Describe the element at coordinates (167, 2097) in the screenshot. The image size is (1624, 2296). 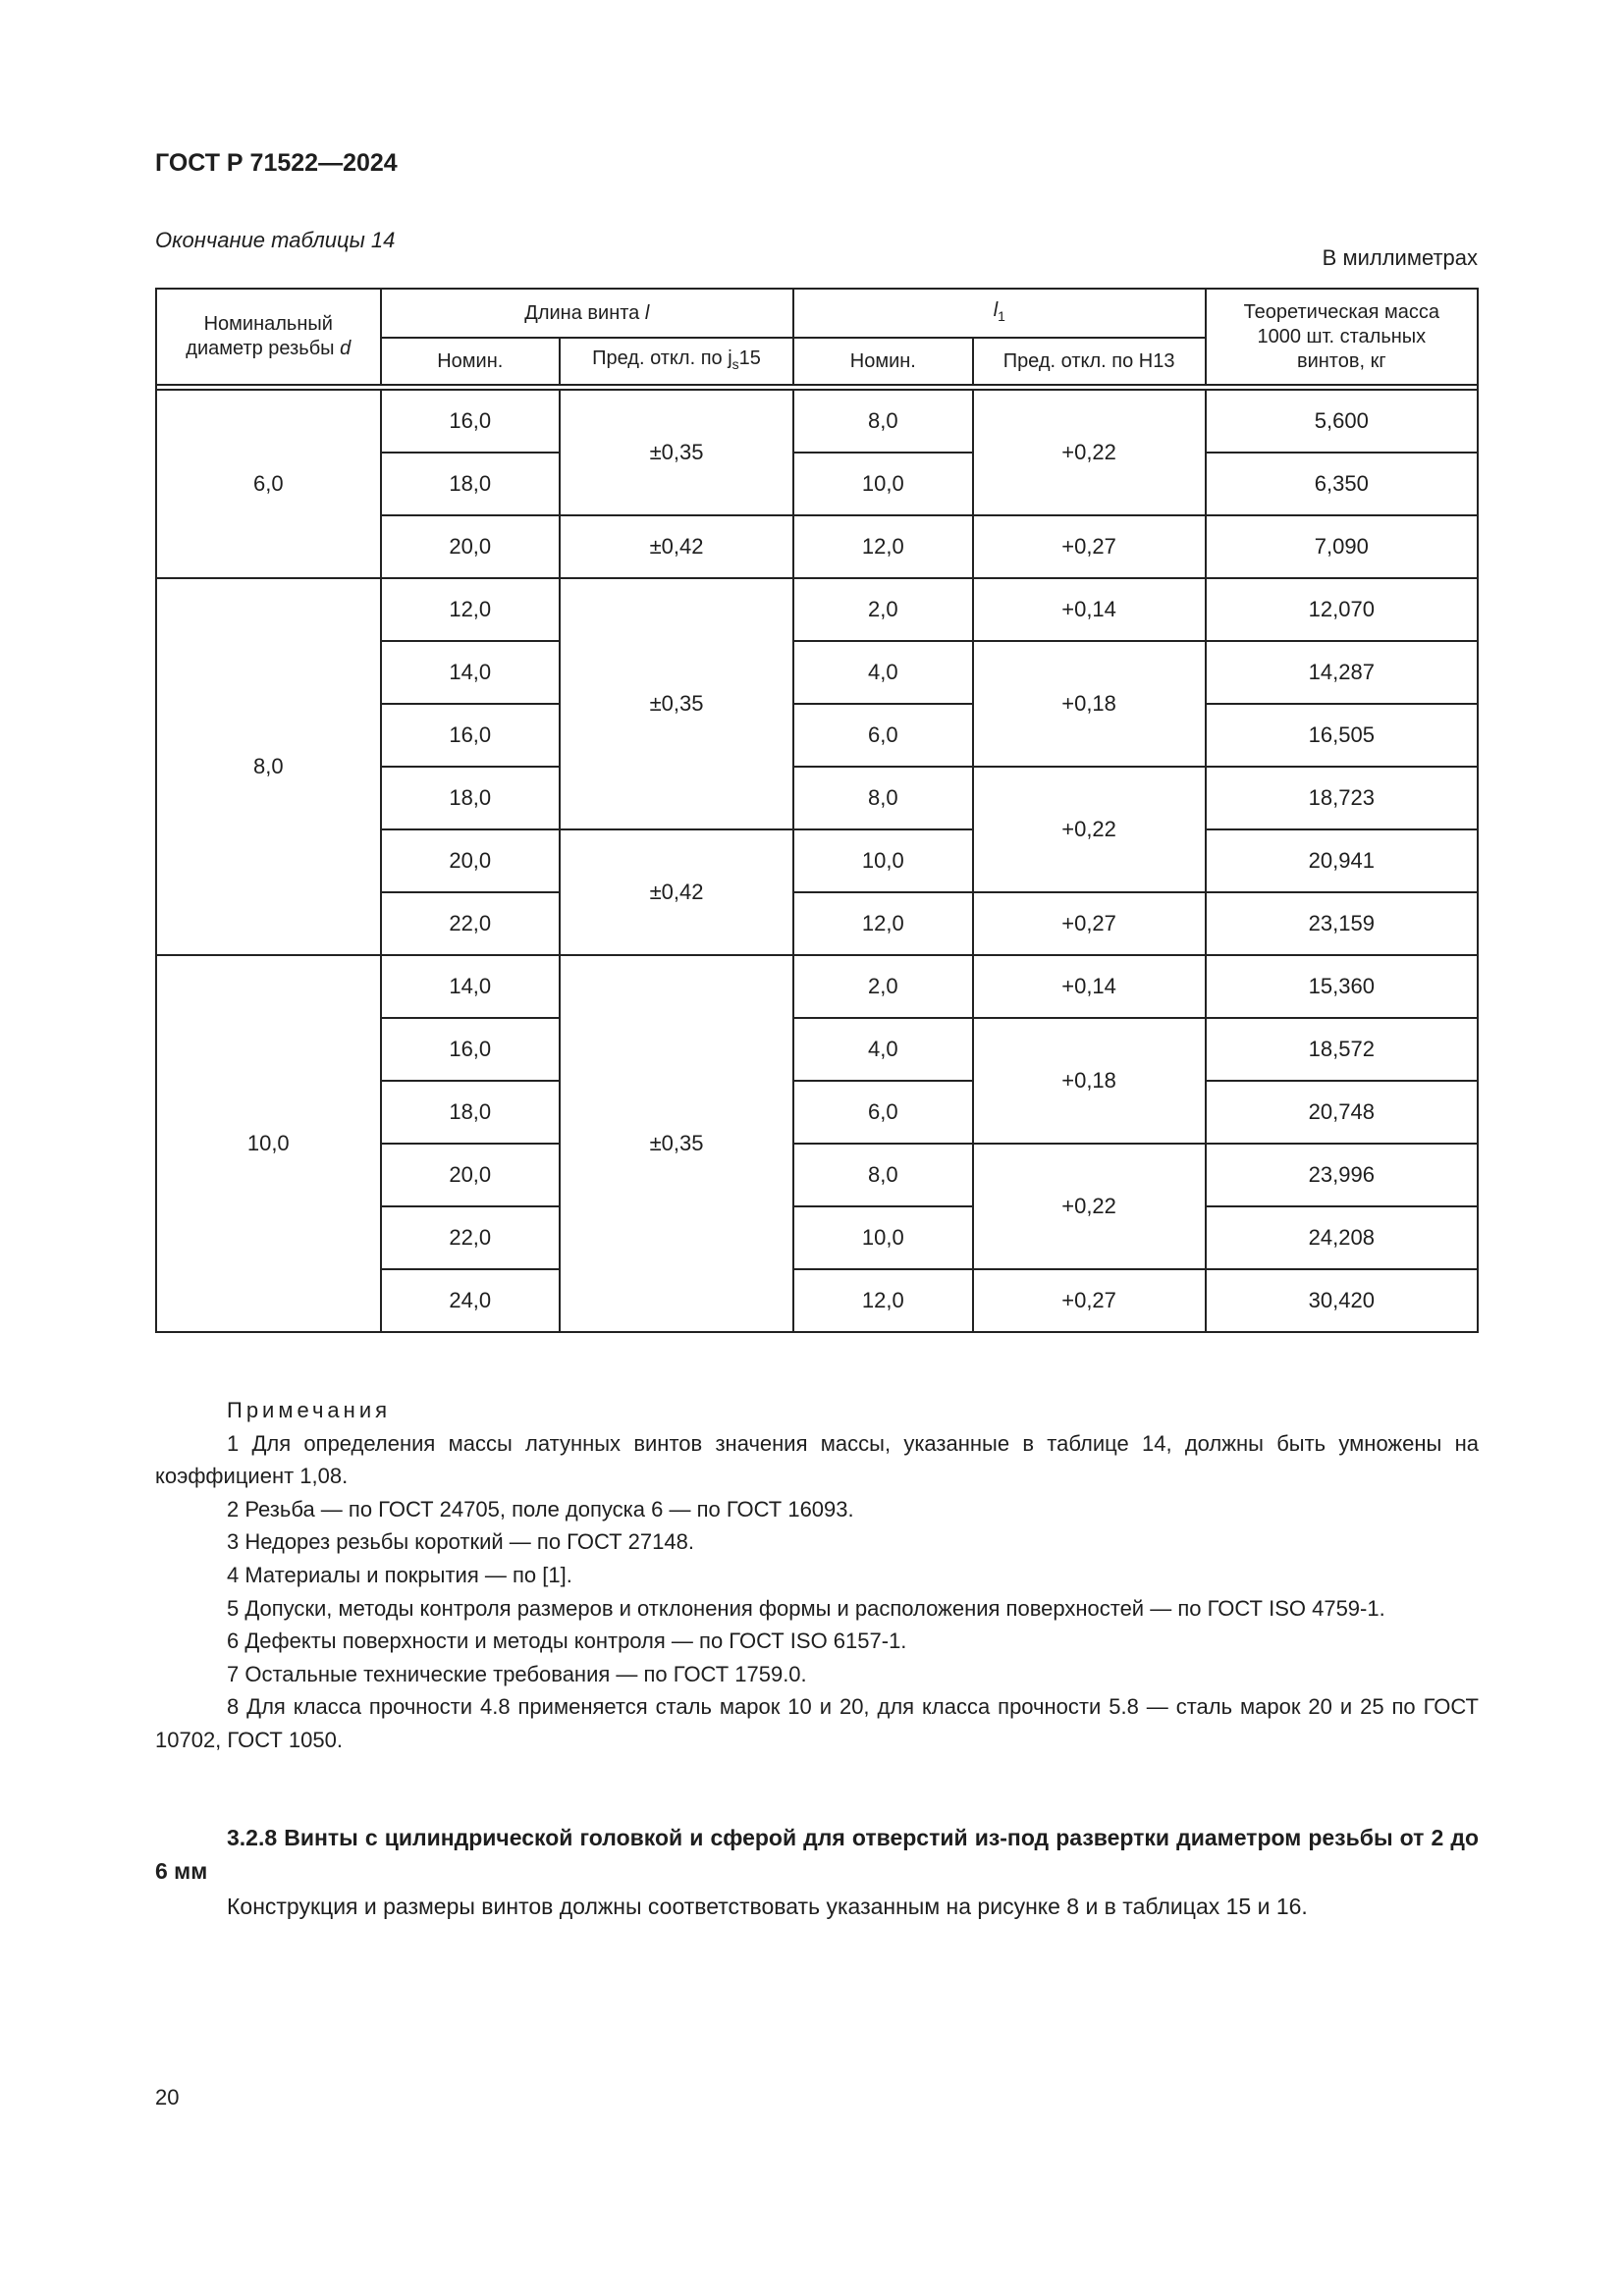
I see `page-number: 20` at that location.